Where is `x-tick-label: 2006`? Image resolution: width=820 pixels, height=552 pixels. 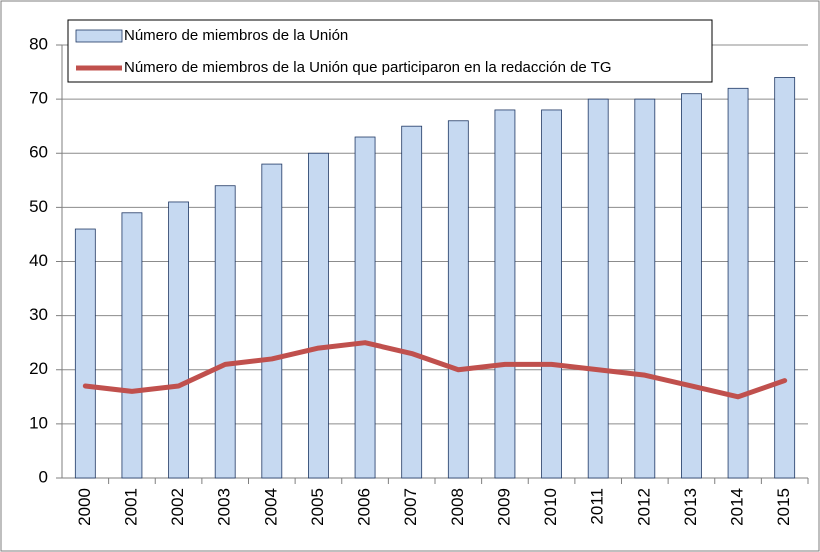 x-tick-label: 2006 is located at coordinates (364, 507).